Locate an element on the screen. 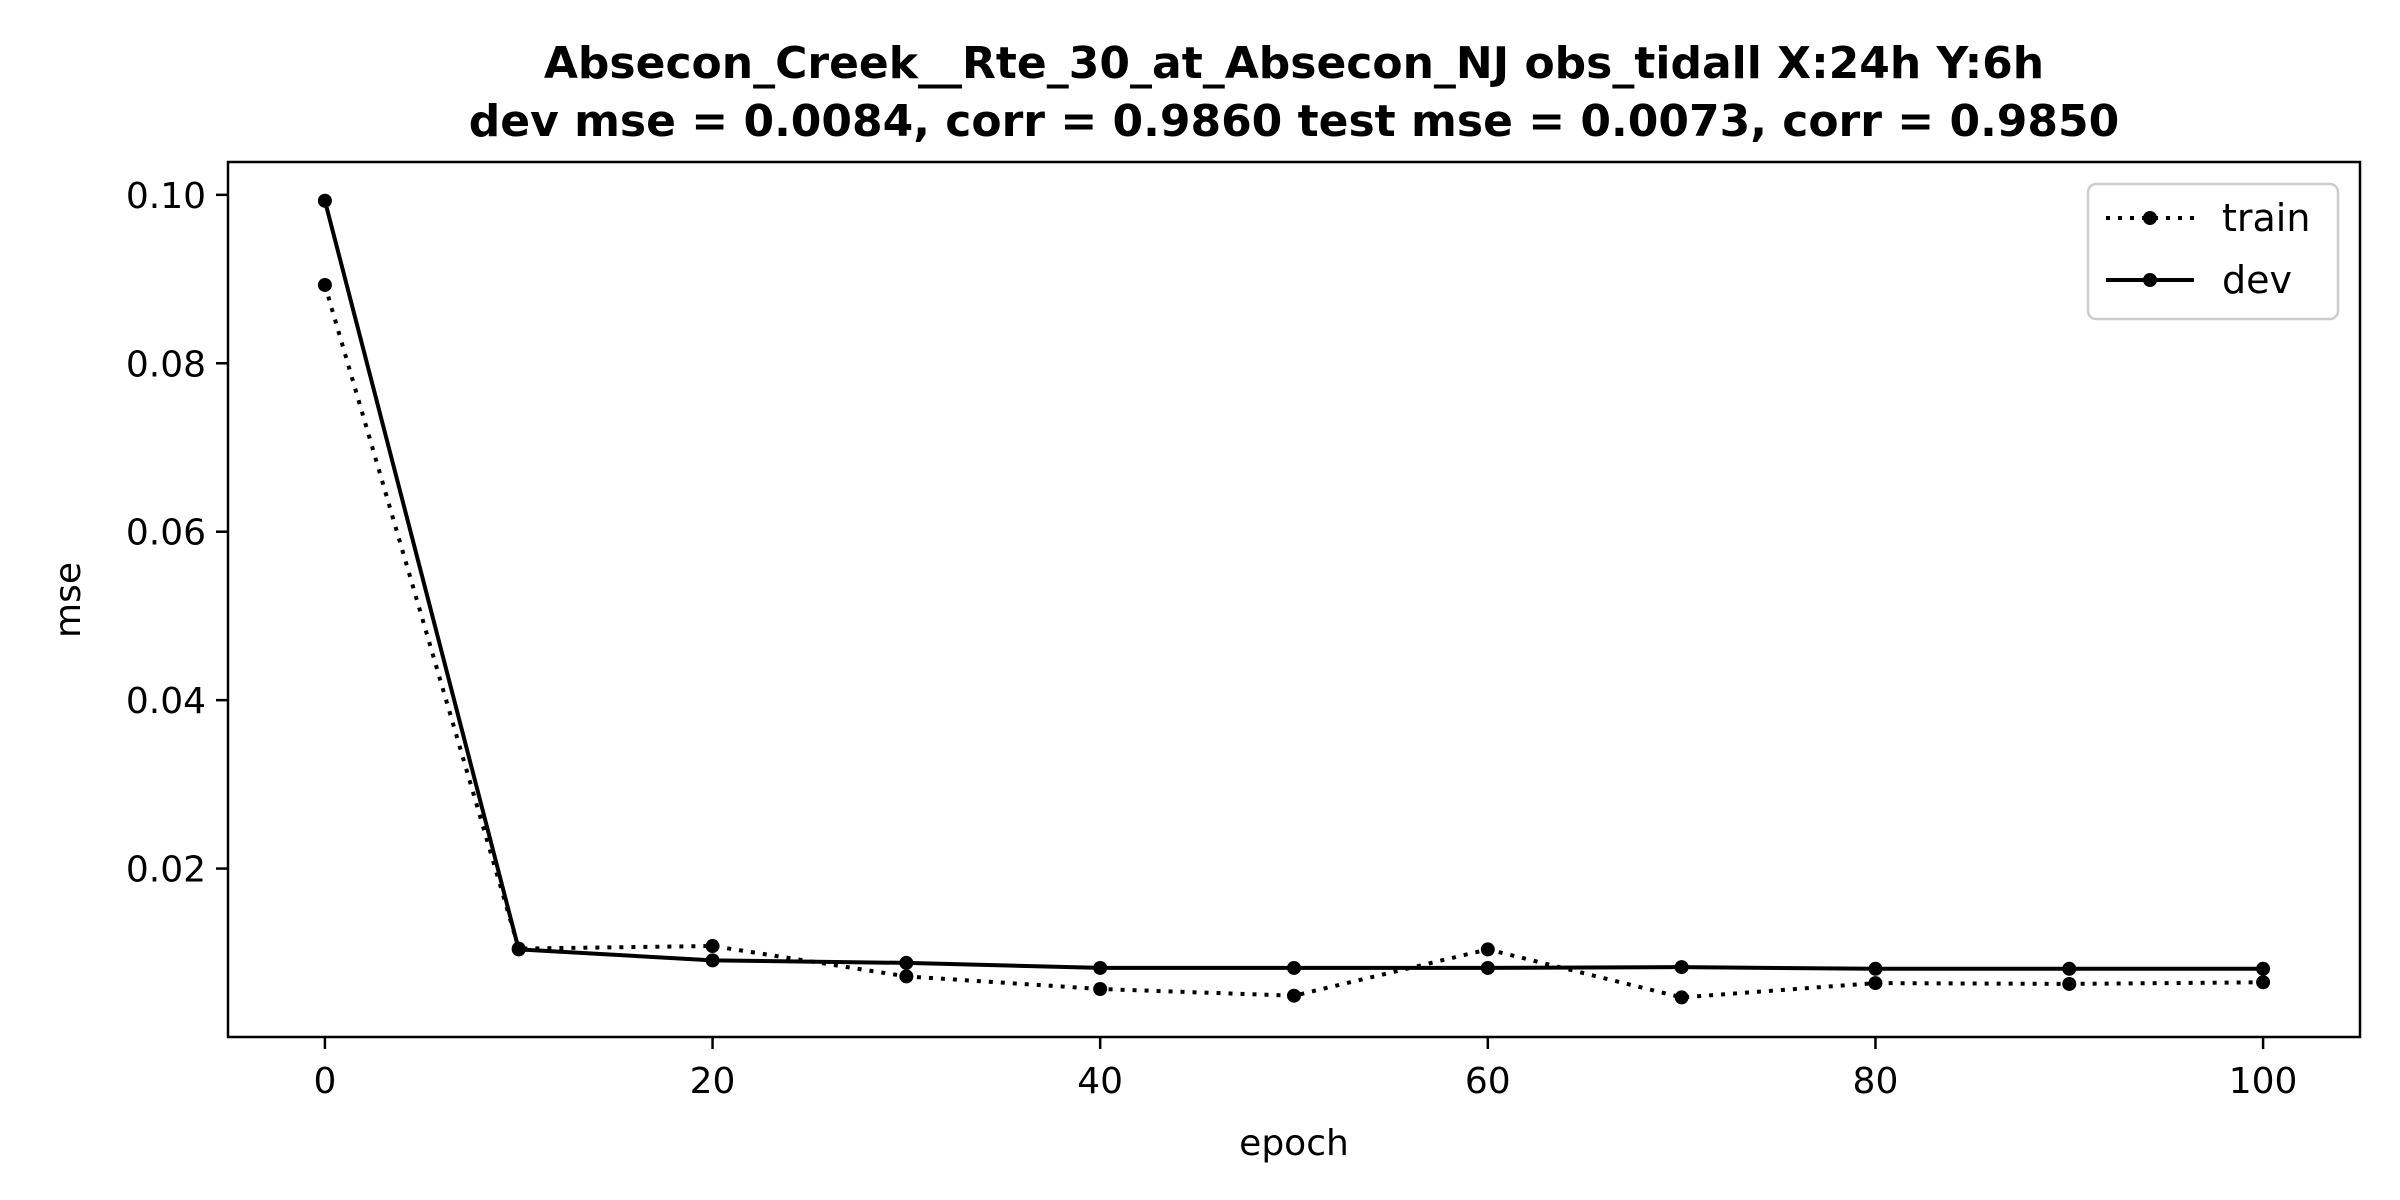 The image size is (2400, 1200). y-axis-label: mse is located at coordinates (68, 600).